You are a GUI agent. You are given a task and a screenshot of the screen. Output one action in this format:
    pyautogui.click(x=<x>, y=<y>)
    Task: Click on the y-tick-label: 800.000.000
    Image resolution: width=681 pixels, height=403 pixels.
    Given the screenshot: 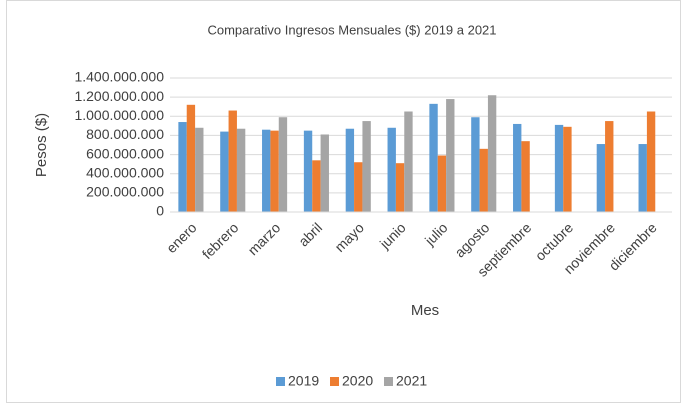 What is the action you would take?
    pyautogui.click(x=125, y=134)
    